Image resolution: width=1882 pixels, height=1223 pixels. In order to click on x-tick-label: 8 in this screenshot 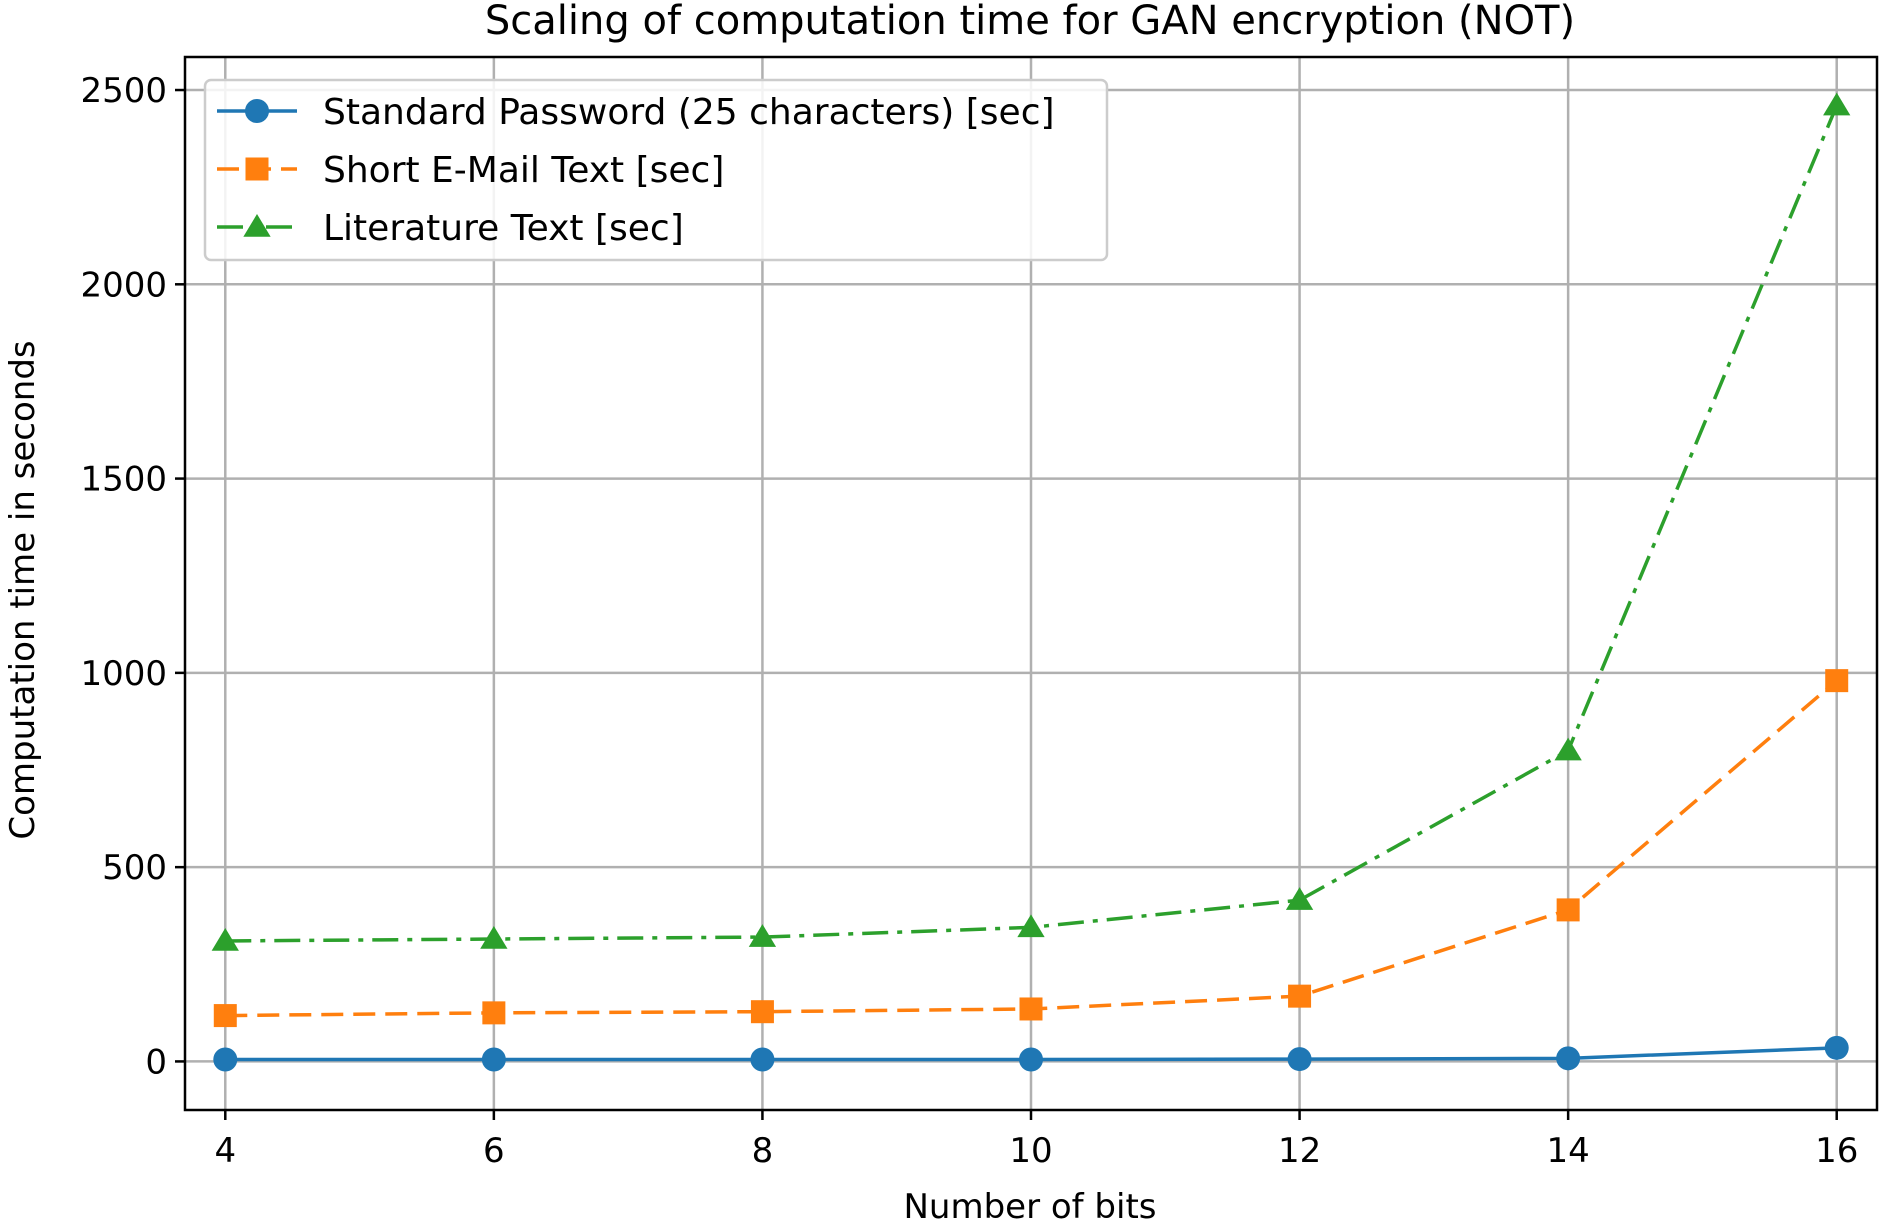, I will do `click(763, 1151)`.